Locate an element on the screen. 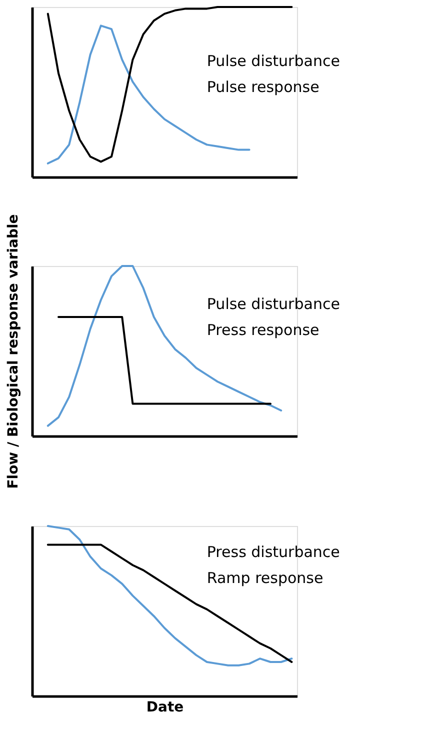  annotation: Ramp response is located at coordinates (265, 578).